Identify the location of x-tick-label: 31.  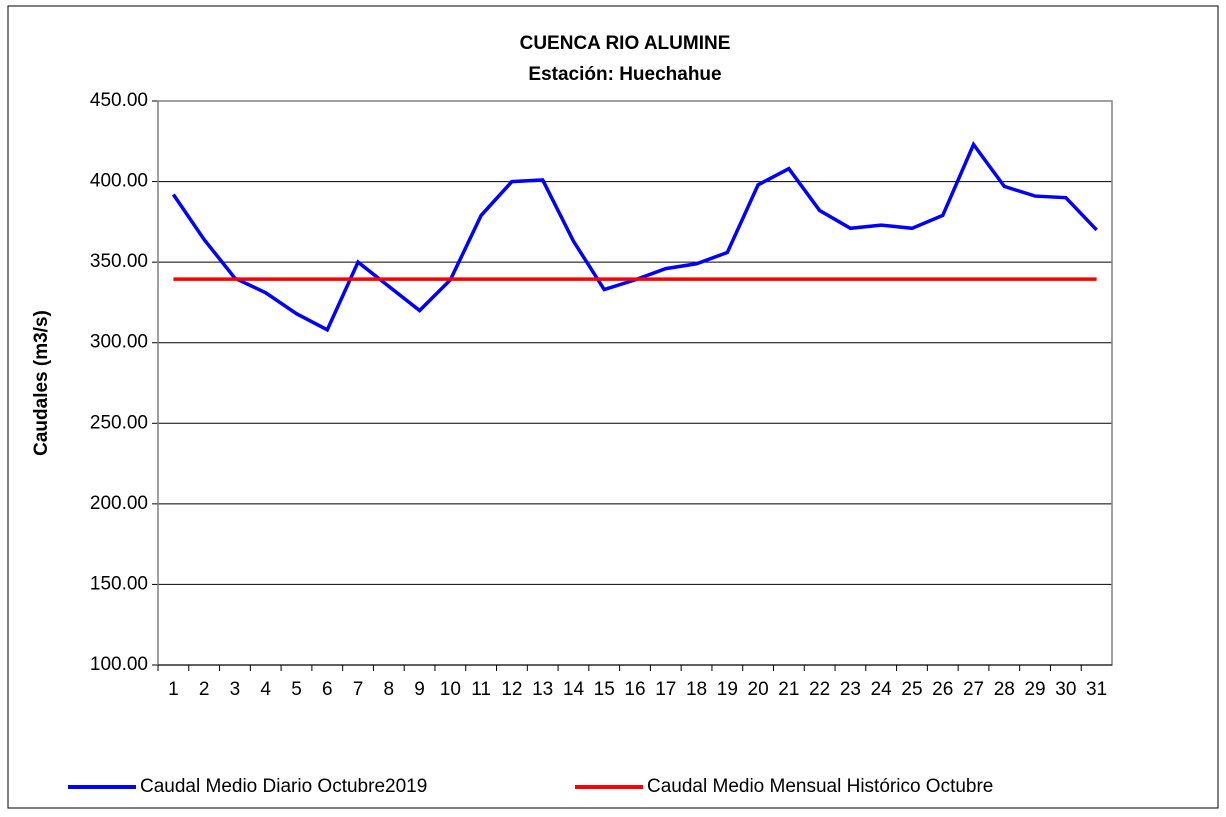
(1096, 689).